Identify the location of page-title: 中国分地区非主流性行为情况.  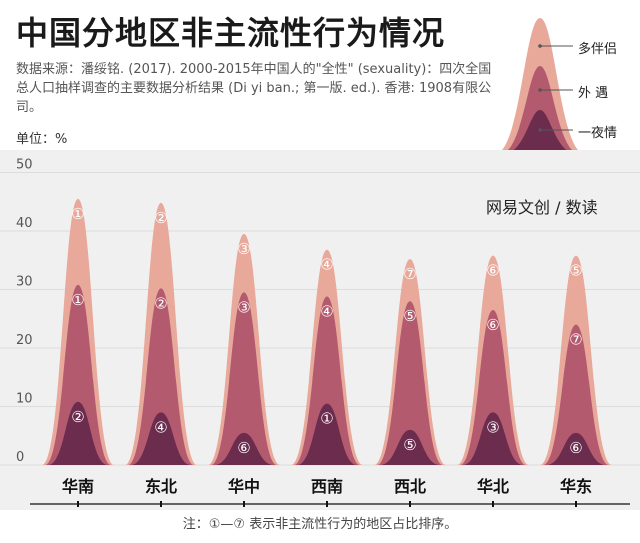
(231, 33).